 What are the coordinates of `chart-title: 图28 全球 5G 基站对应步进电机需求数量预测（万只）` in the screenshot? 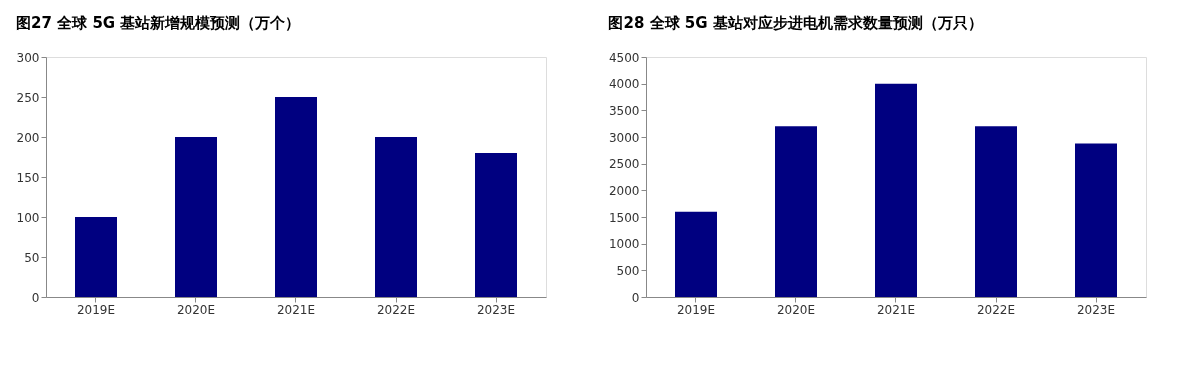 It's located at (795, 23).